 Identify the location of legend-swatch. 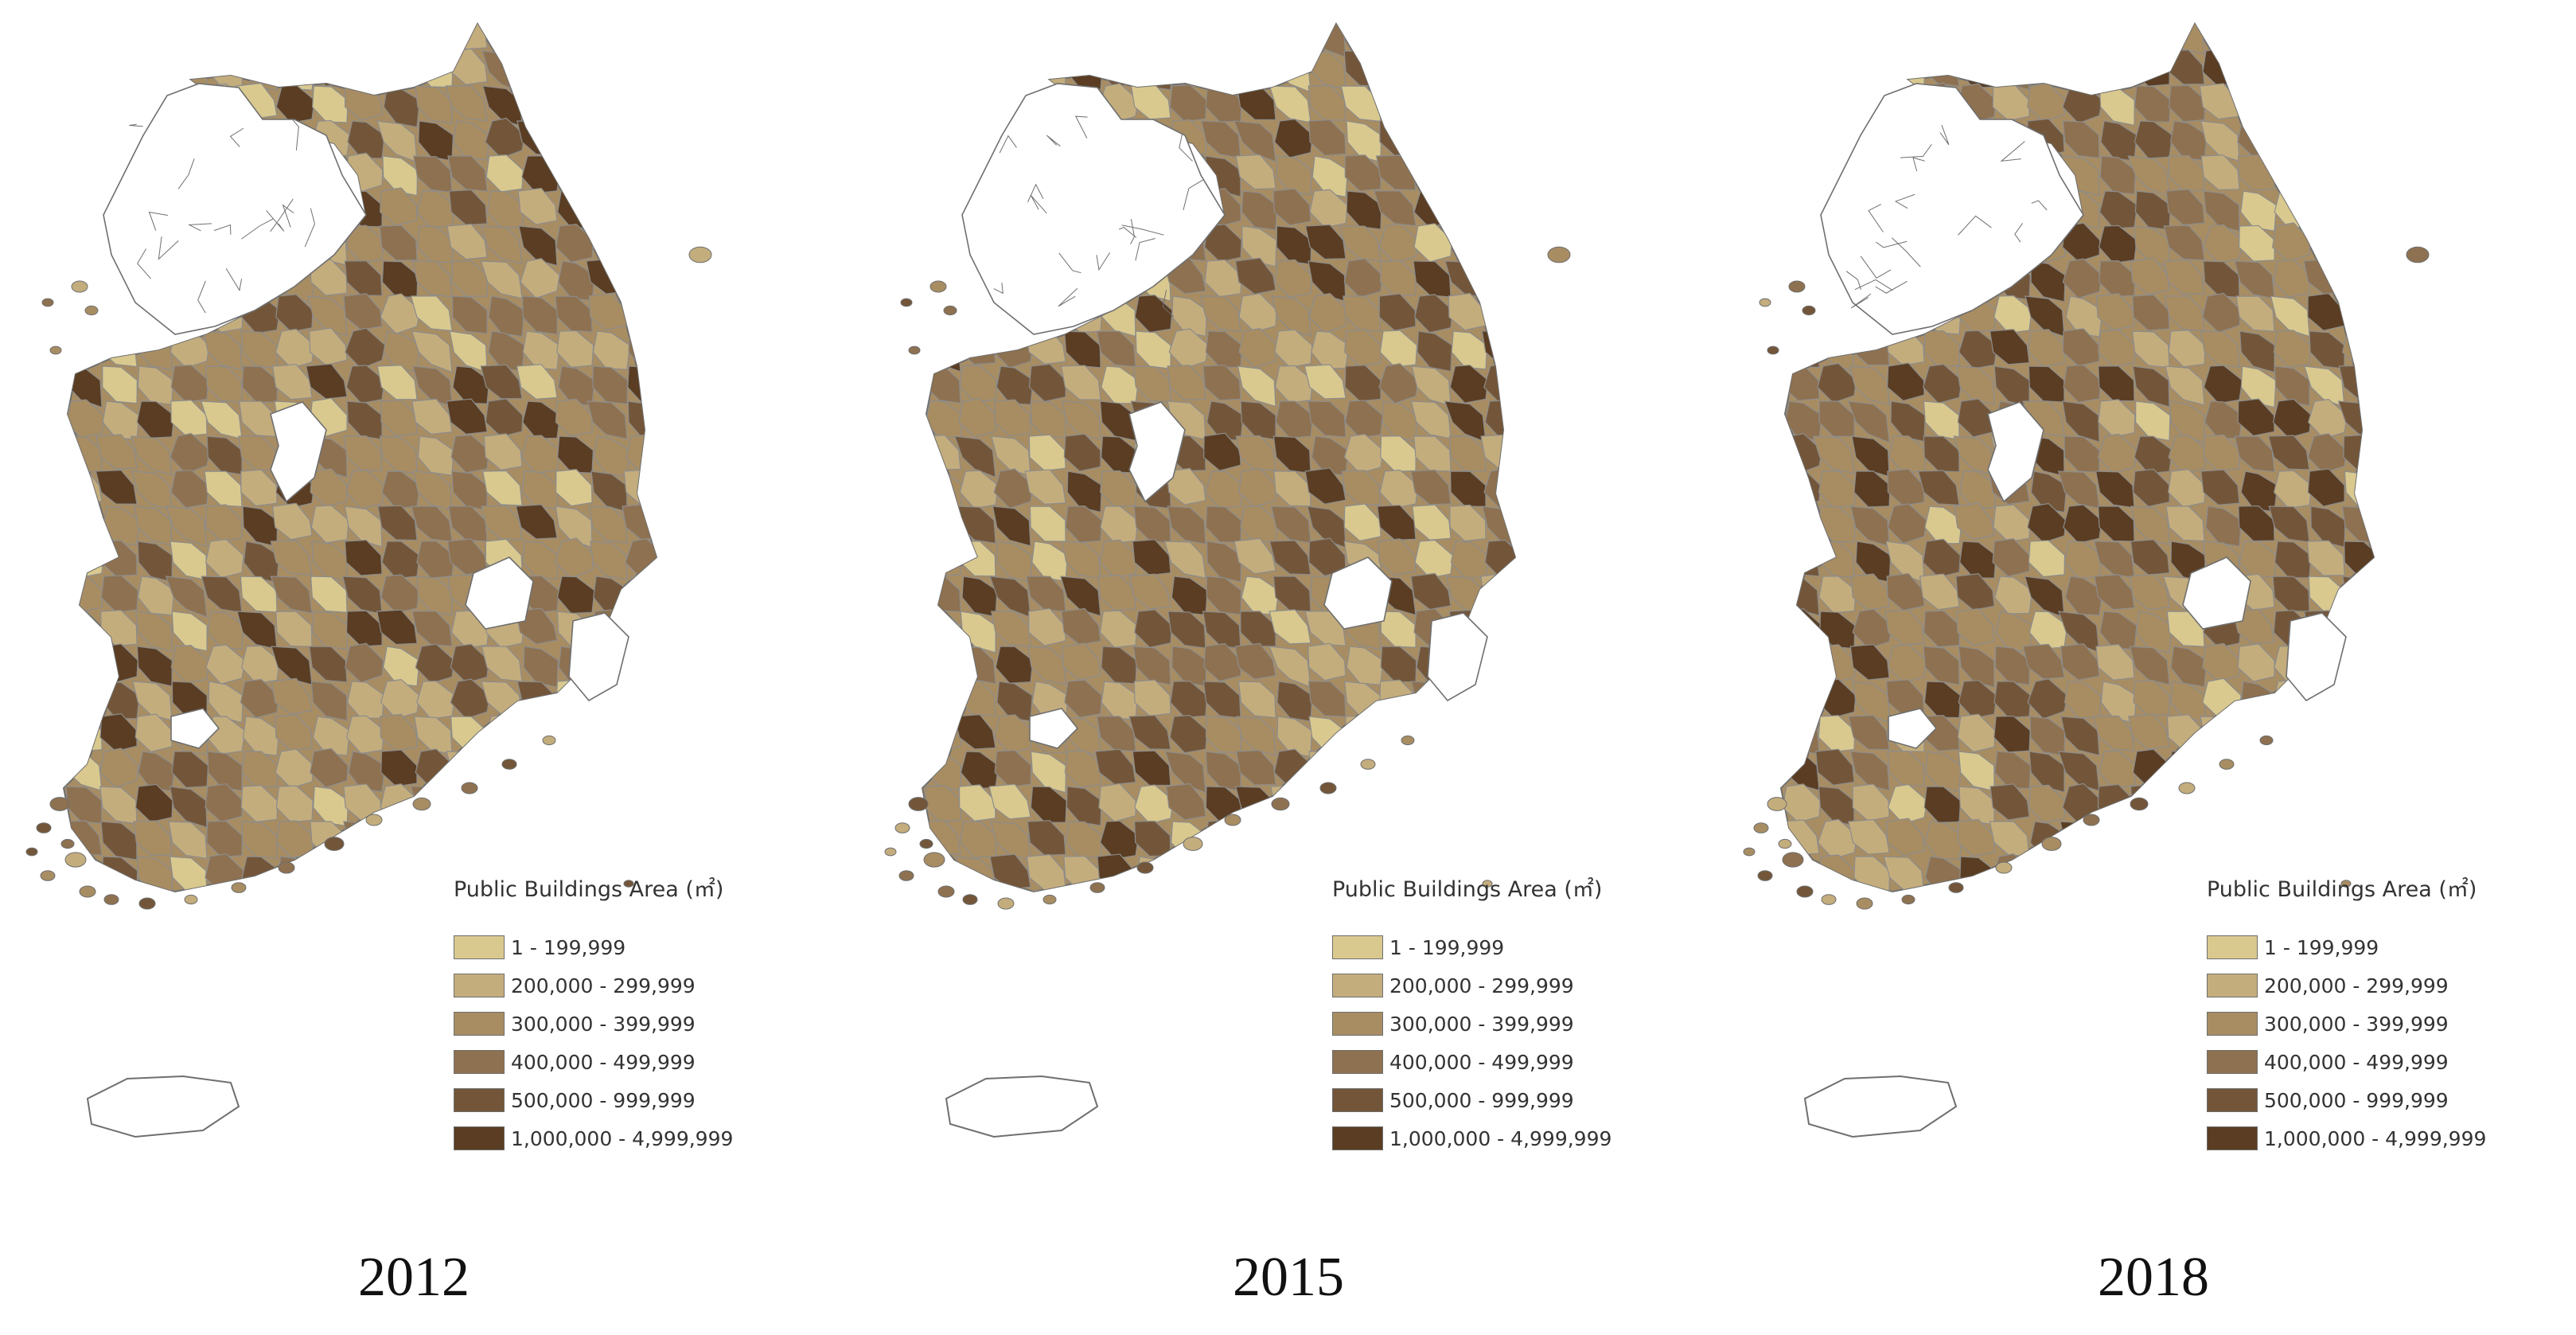
(479, 986).